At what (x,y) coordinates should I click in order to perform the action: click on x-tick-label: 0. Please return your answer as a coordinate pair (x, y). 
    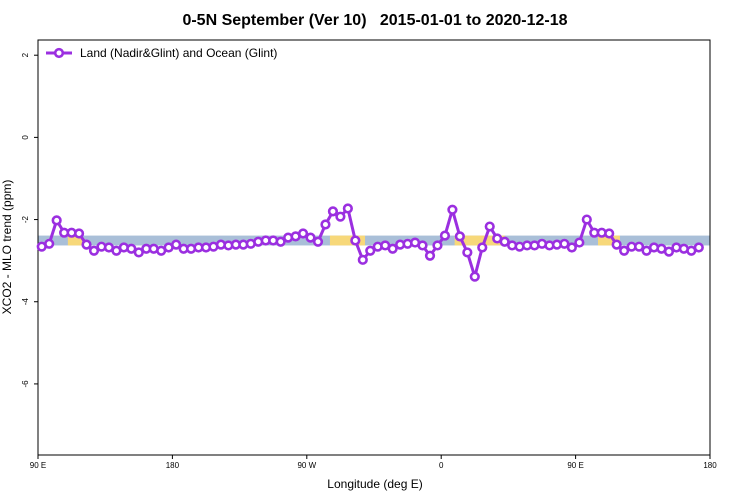
    Looking at the image, I should click on (441, 465).